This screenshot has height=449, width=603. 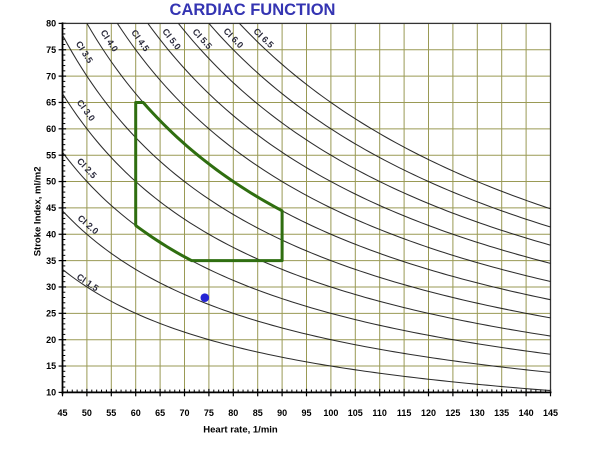 What do you see at coordinates (404, 413) in the screenshot?
I see `svg-text: 115` at bounding box center [404, 413].